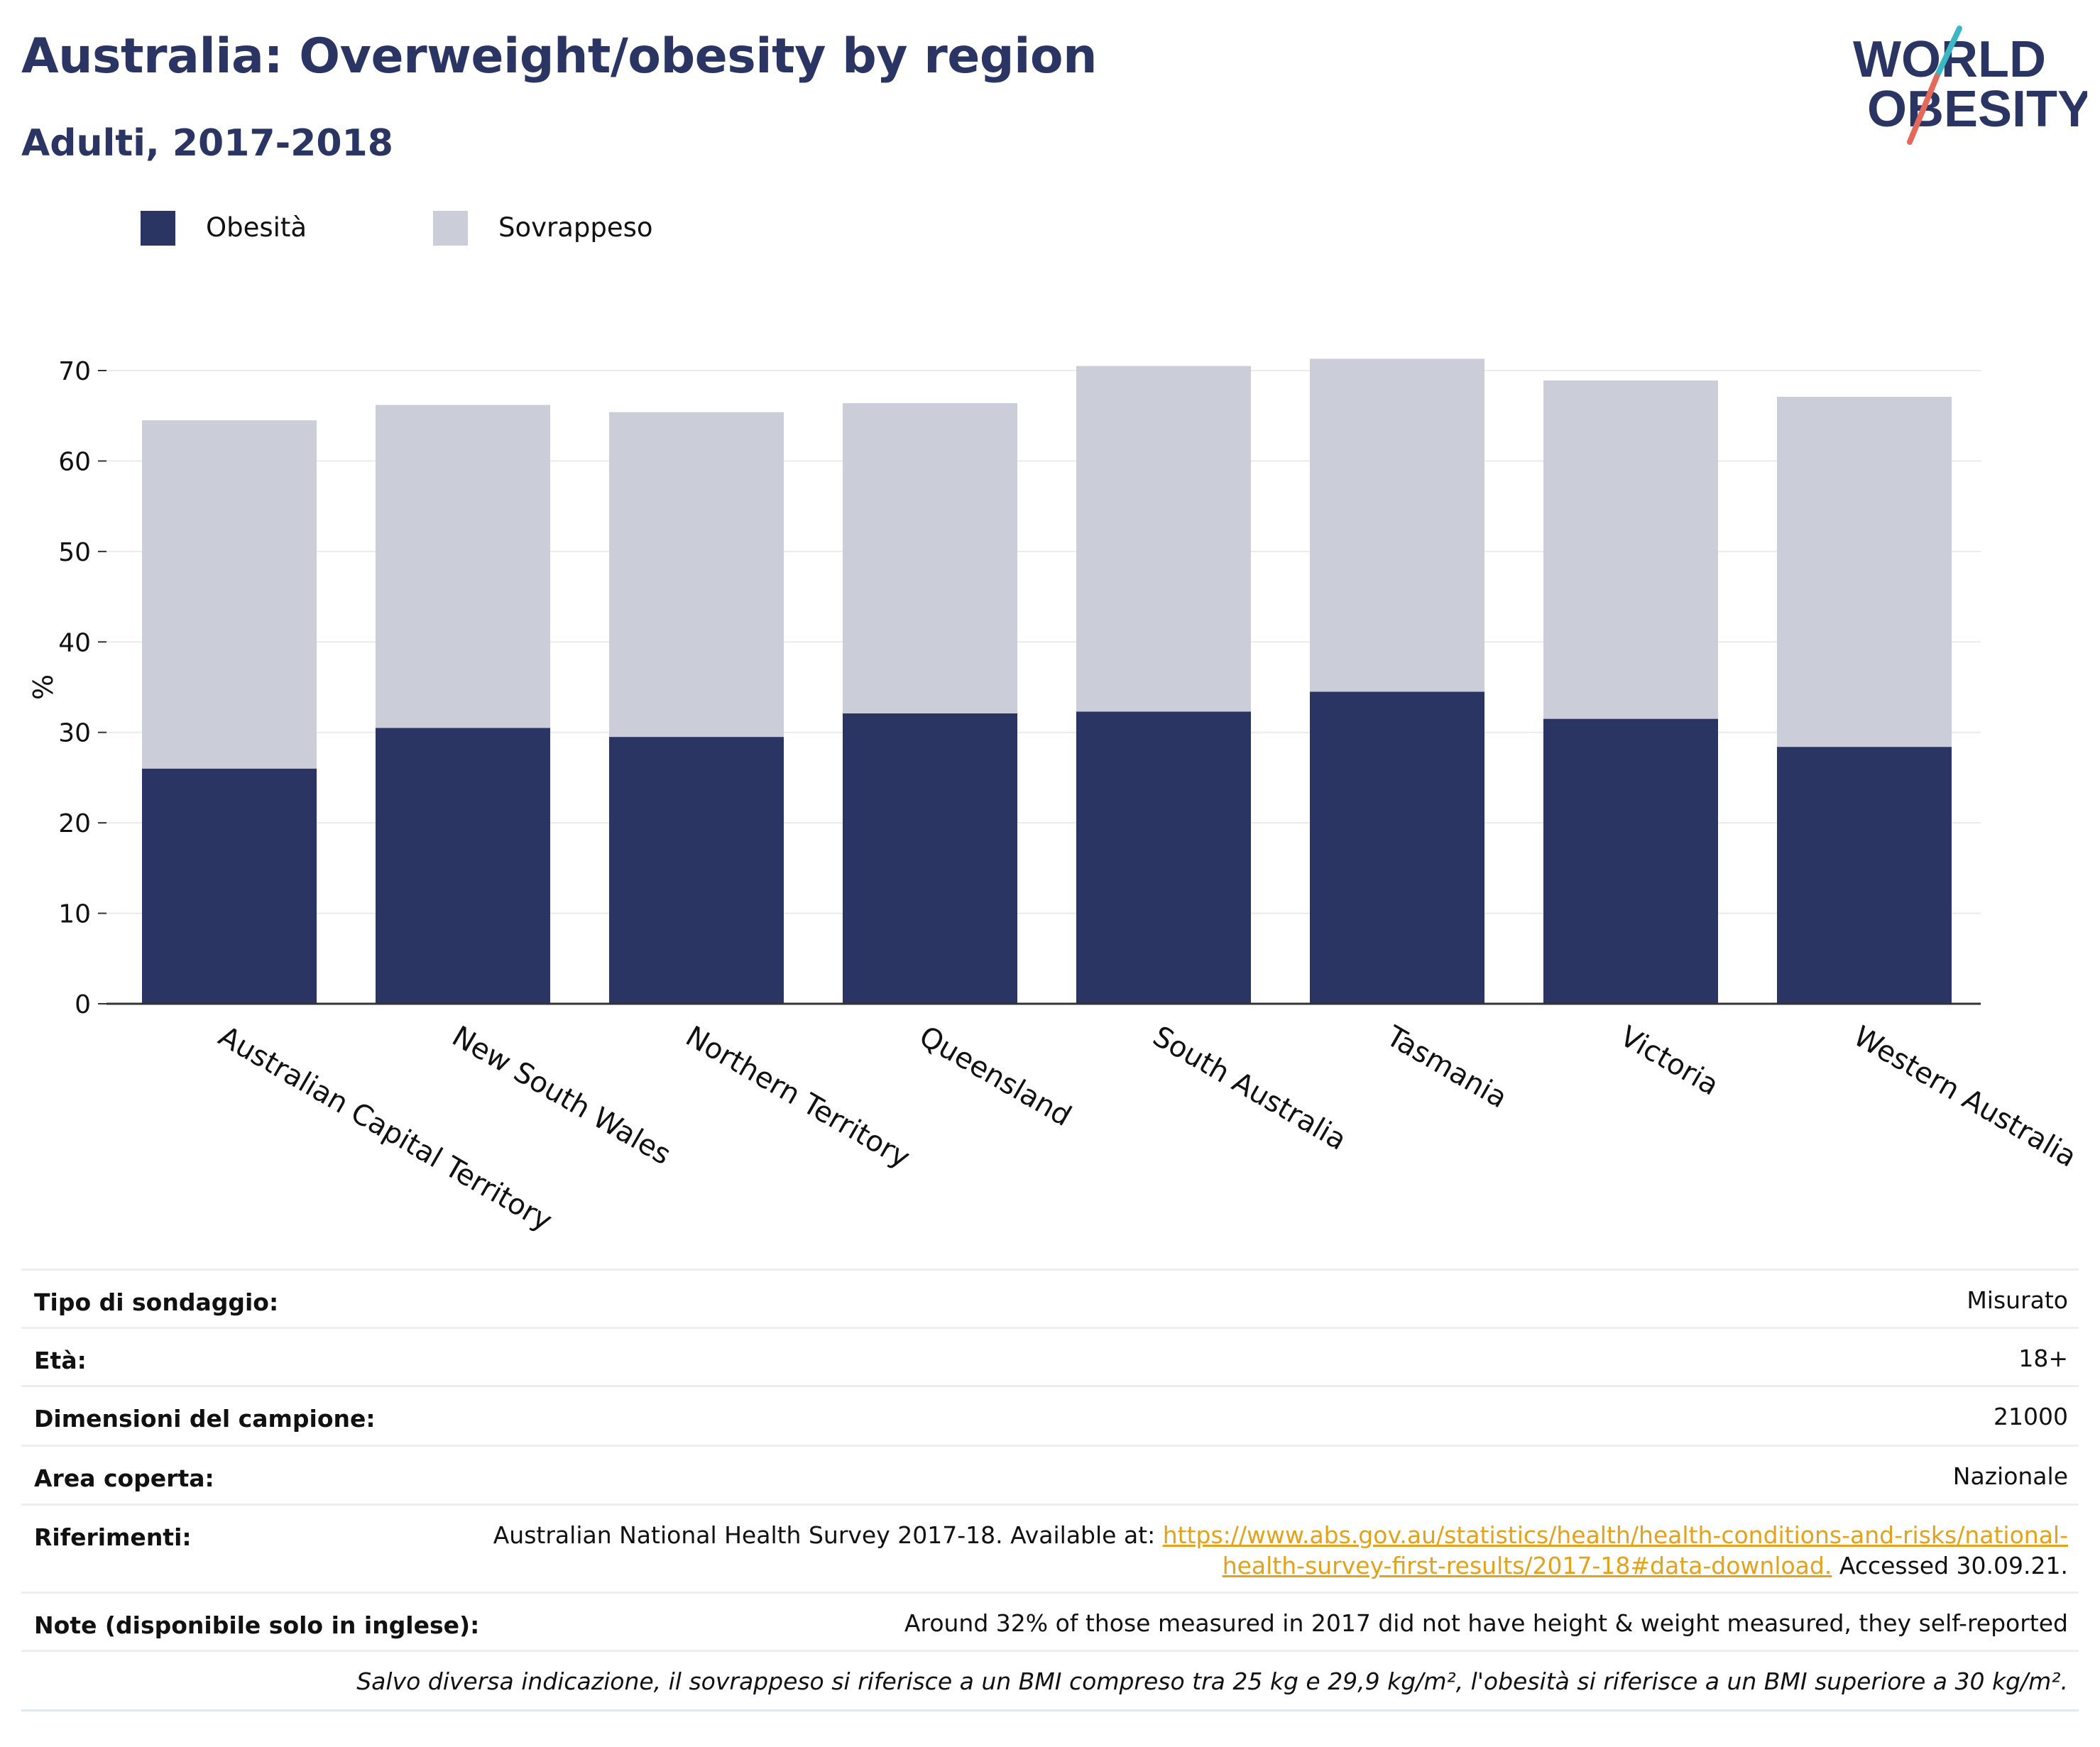  What do you see at coordinates (257, 1625) in the screenshot?
I see `meta-key-notes: Note (disponibile solo in inglese):` at bounding box center [257, 1625].